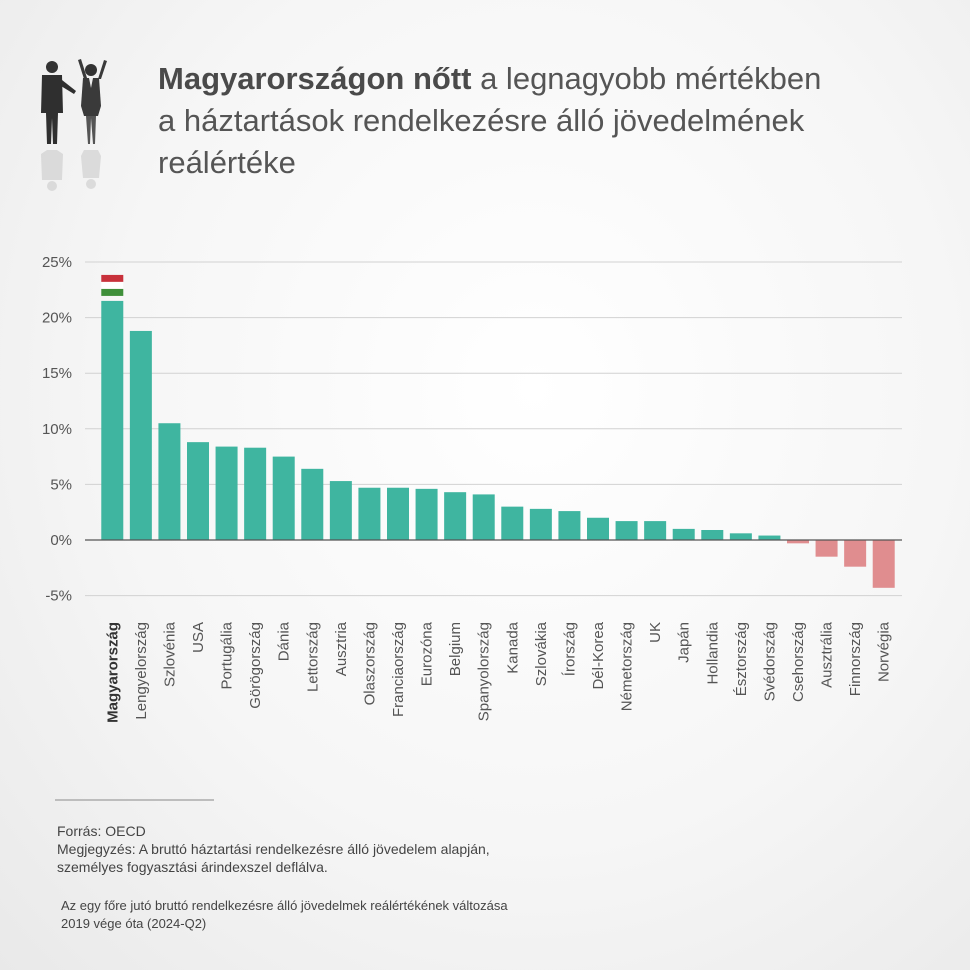  I want to click on x-label-Ausztrália: Ausztrália, so click(827, 654).